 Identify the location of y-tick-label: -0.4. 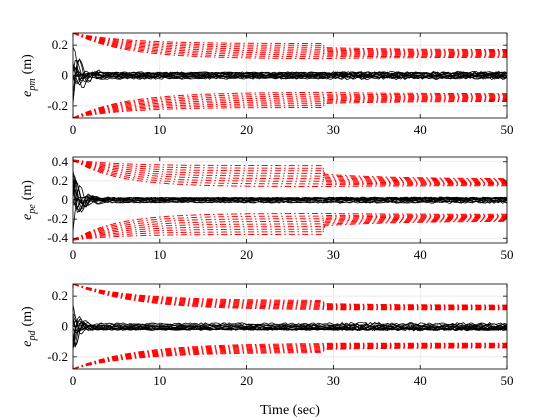
(57, 237).